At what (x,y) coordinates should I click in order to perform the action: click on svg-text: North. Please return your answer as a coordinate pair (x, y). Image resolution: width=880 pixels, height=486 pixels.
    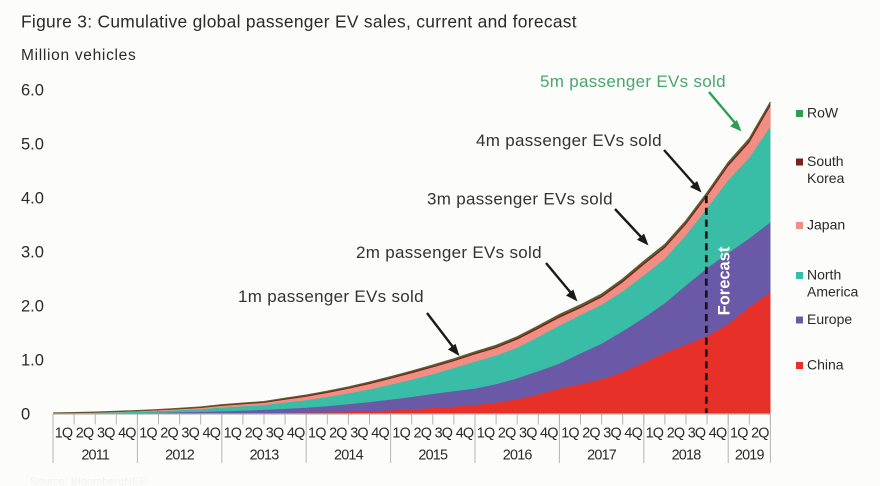
    Looking at the image, I should click on (824, 275).